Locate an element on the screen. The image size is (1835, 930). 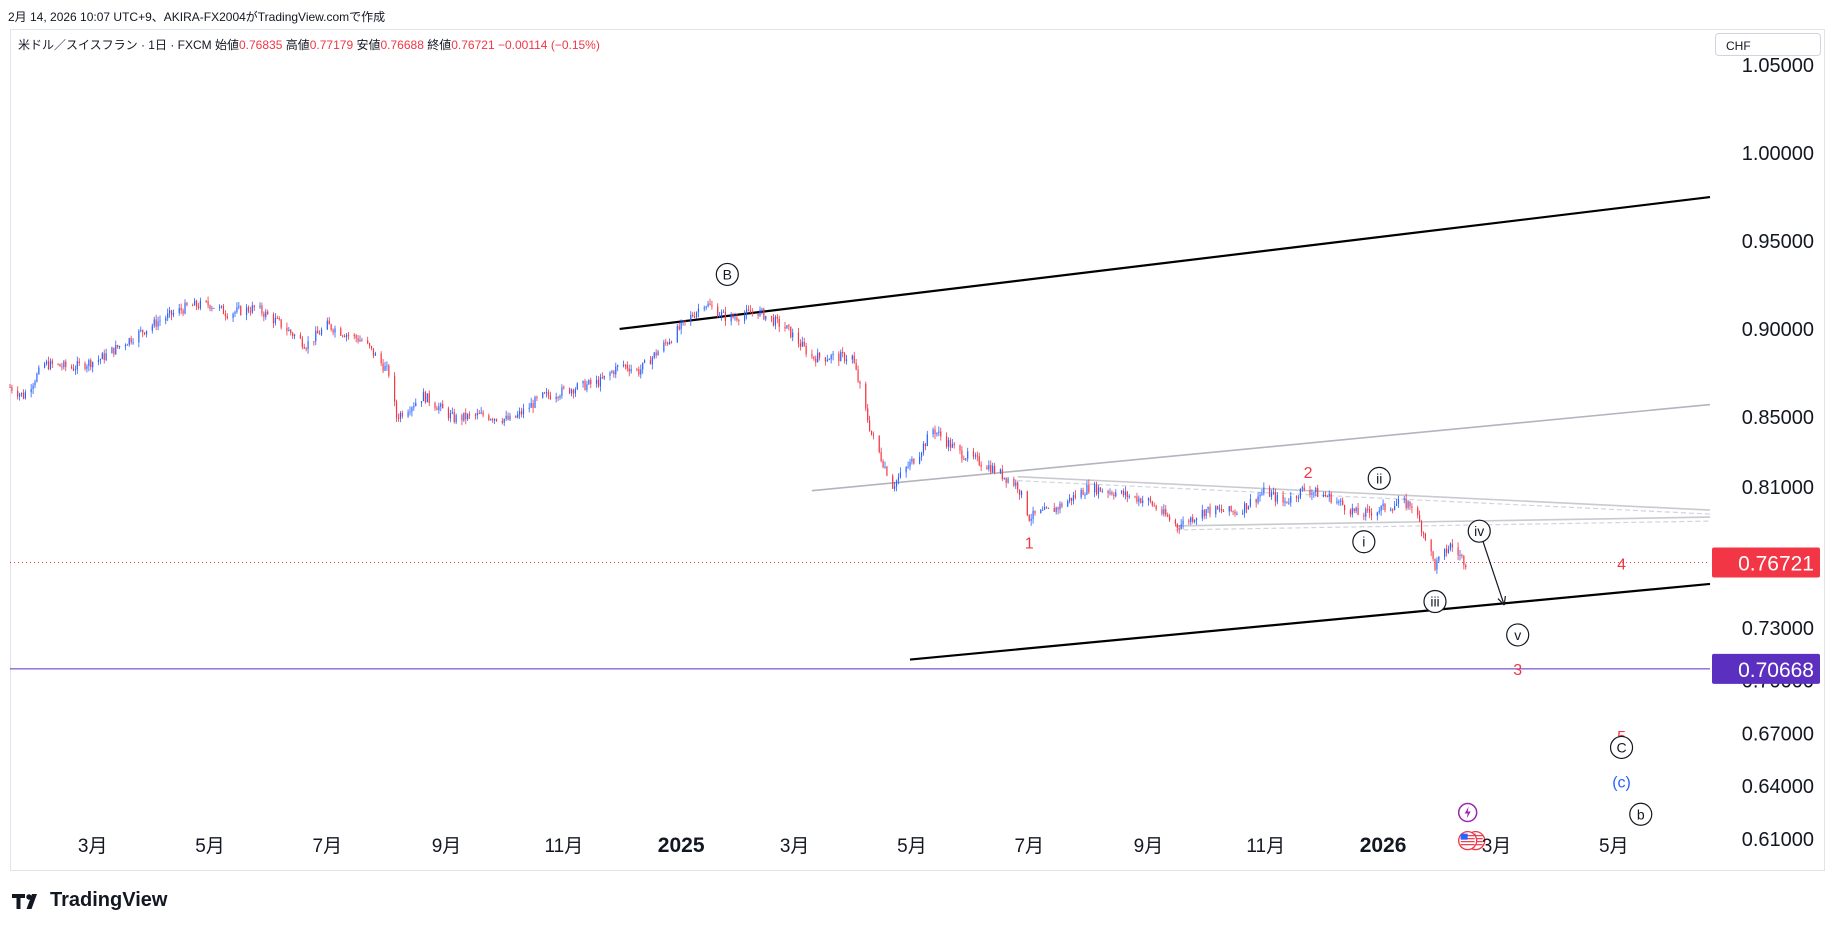
upper-channel-line is located at coordinates (1165, 263).